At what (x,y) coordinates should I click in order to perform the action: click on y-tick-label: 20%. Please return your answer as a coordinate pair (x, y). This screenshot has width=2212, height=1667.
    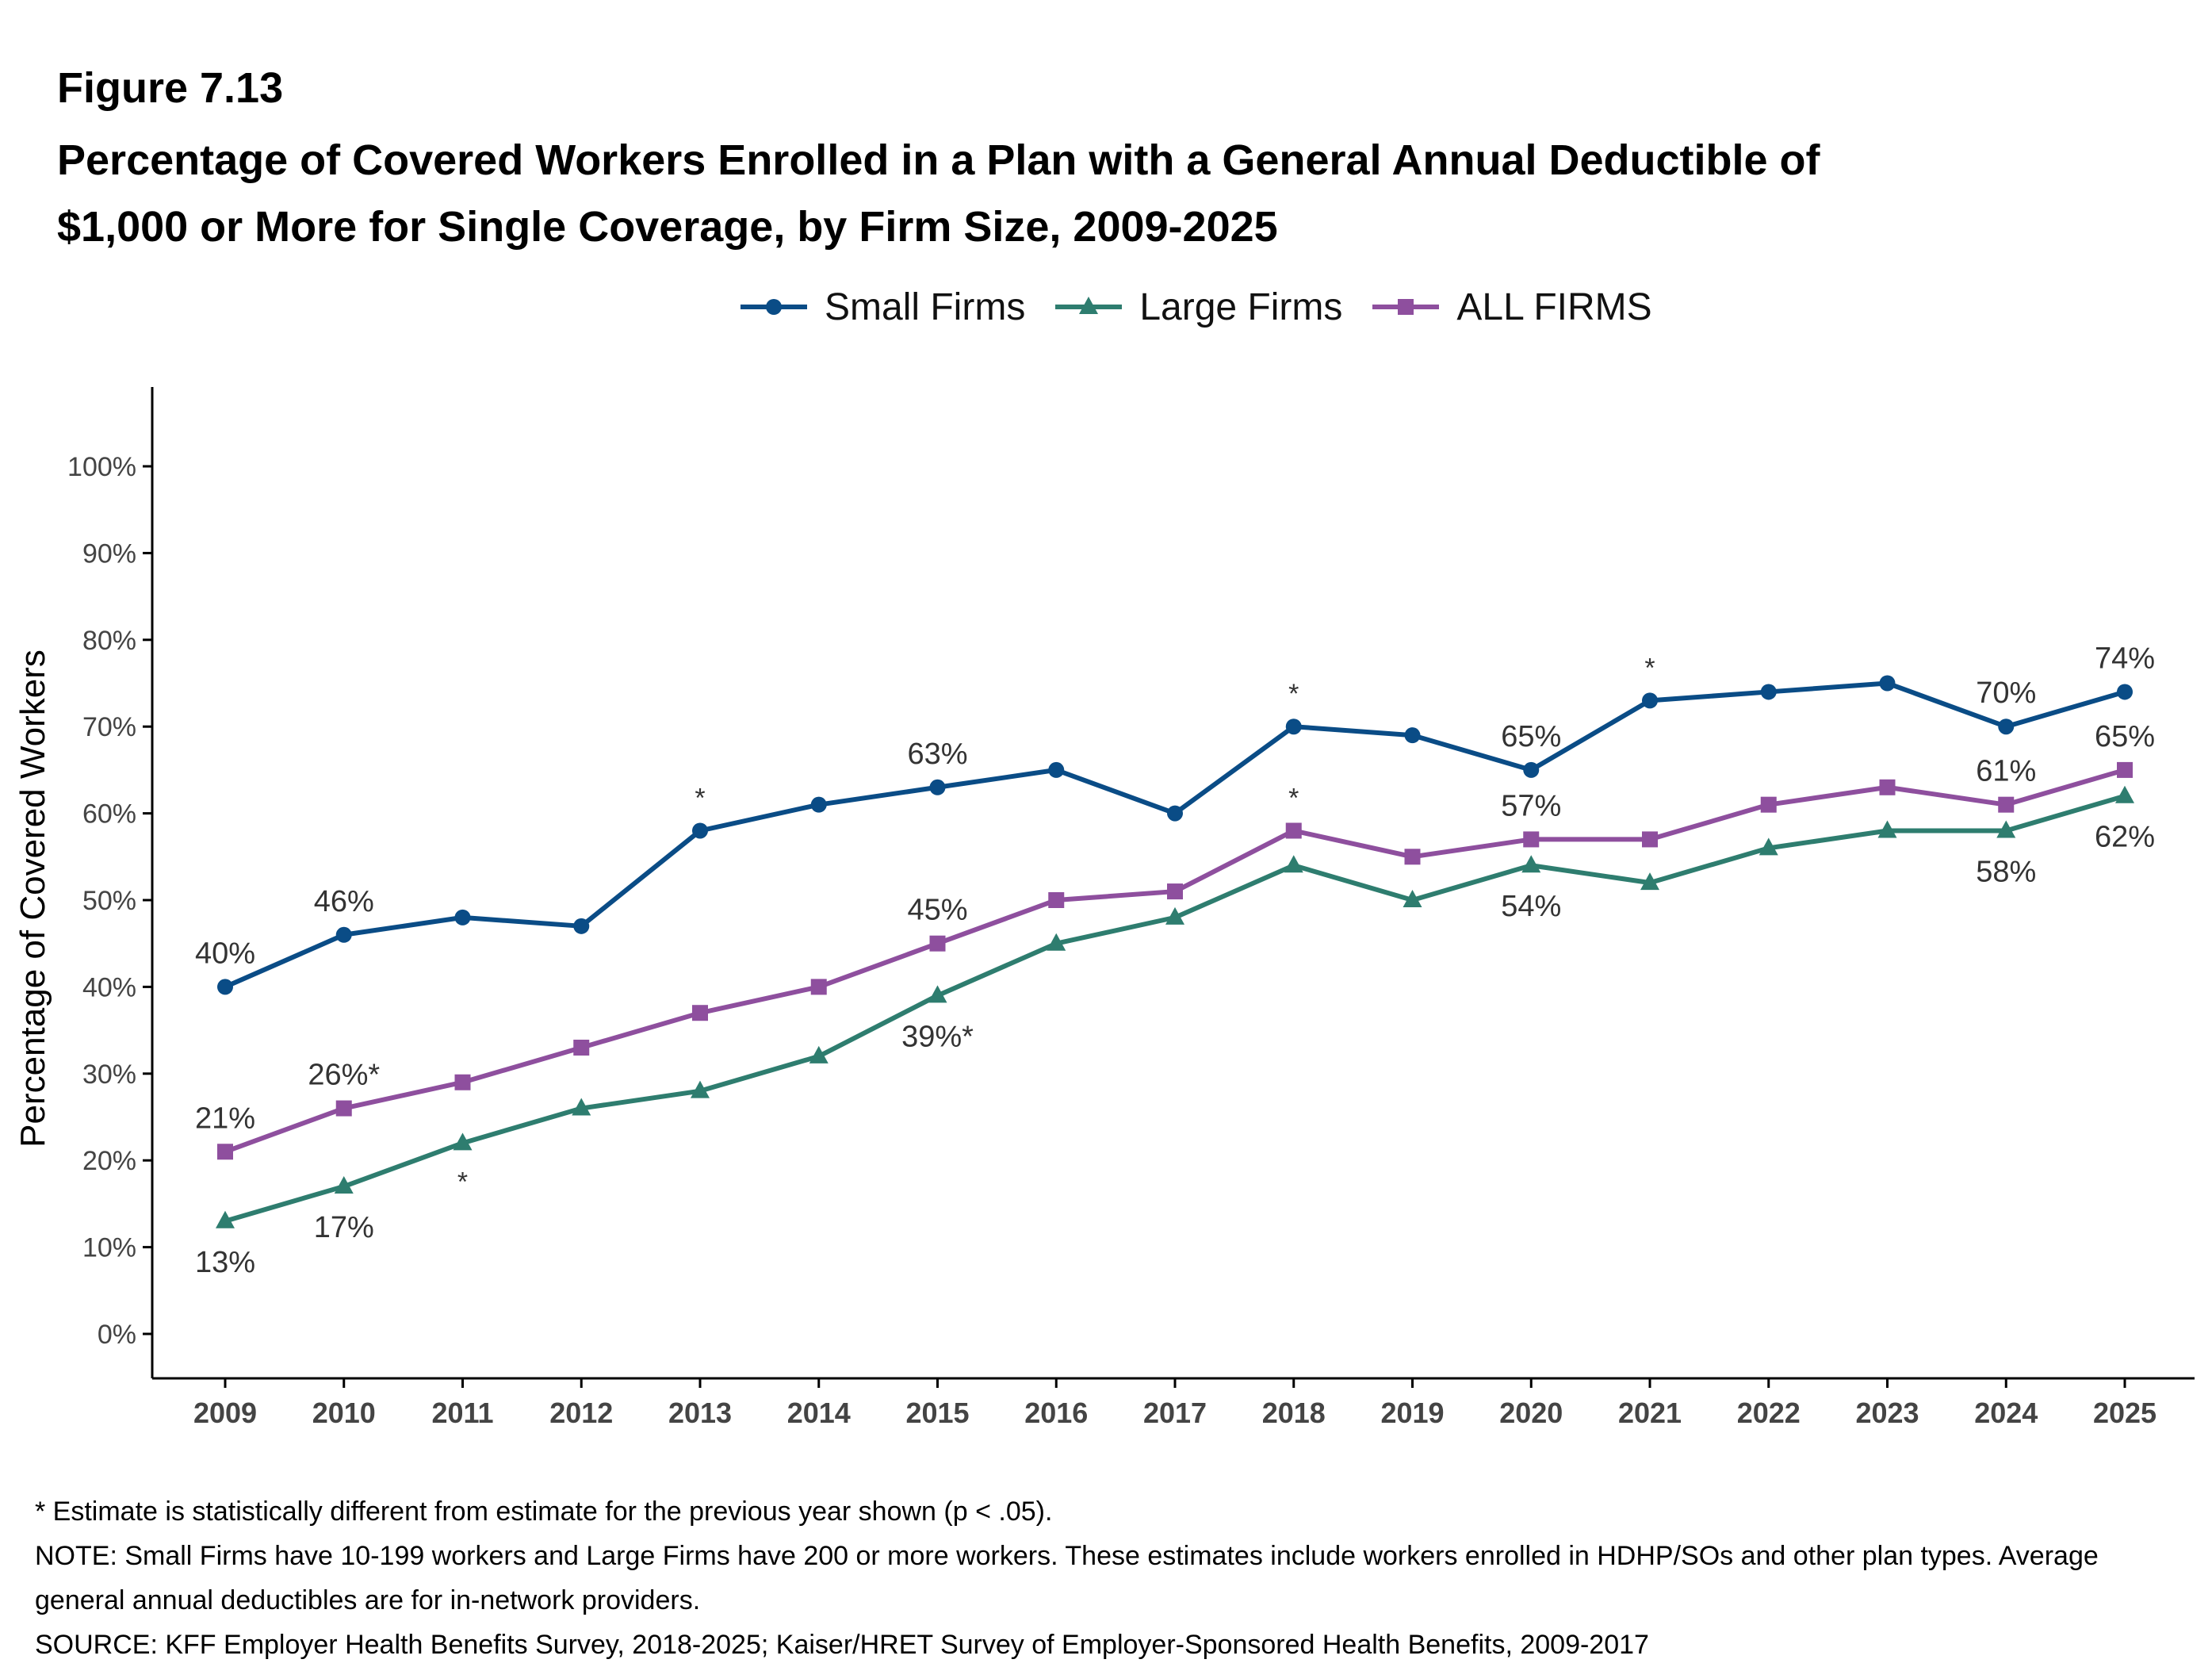
    Looking at the image, I should click on (109, 1161).